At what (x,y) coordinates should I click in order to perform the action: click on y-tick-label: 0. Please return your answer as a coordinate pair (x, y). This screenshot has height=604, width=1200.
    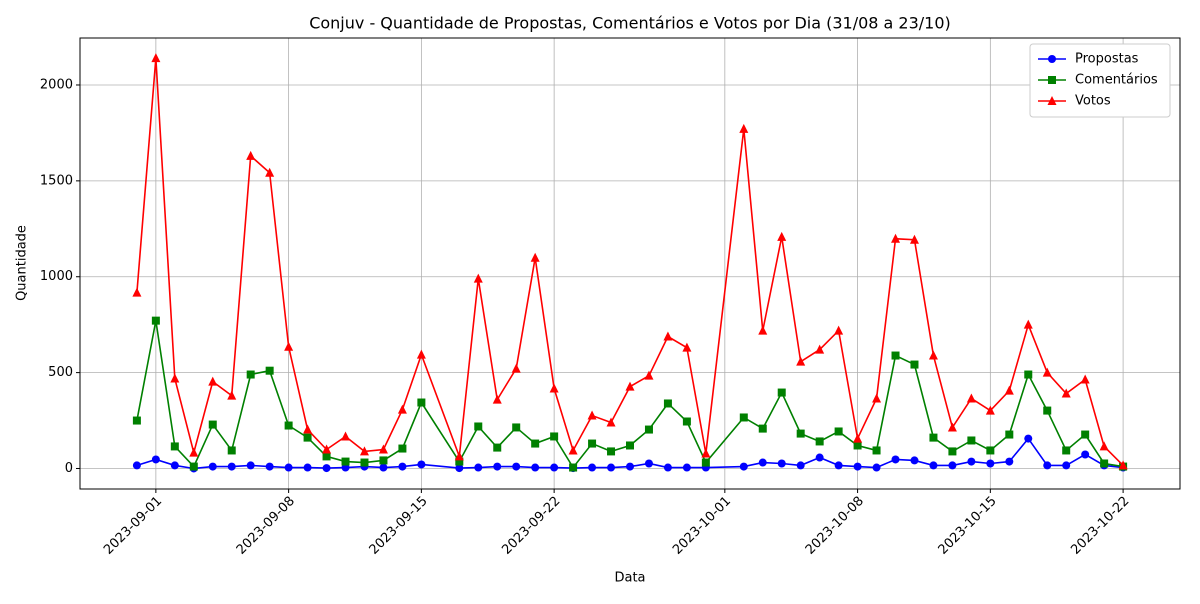
    Looking at the image, I should click on (69, 468).